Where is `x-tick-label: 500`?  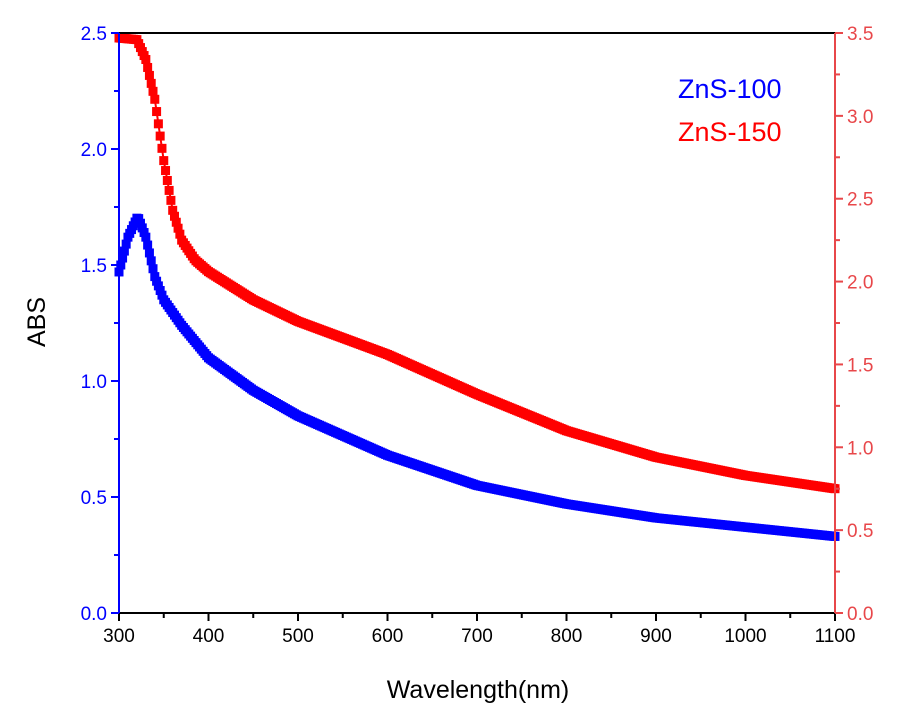
x-tick-label: 500 is located at coordinates (298, 636).